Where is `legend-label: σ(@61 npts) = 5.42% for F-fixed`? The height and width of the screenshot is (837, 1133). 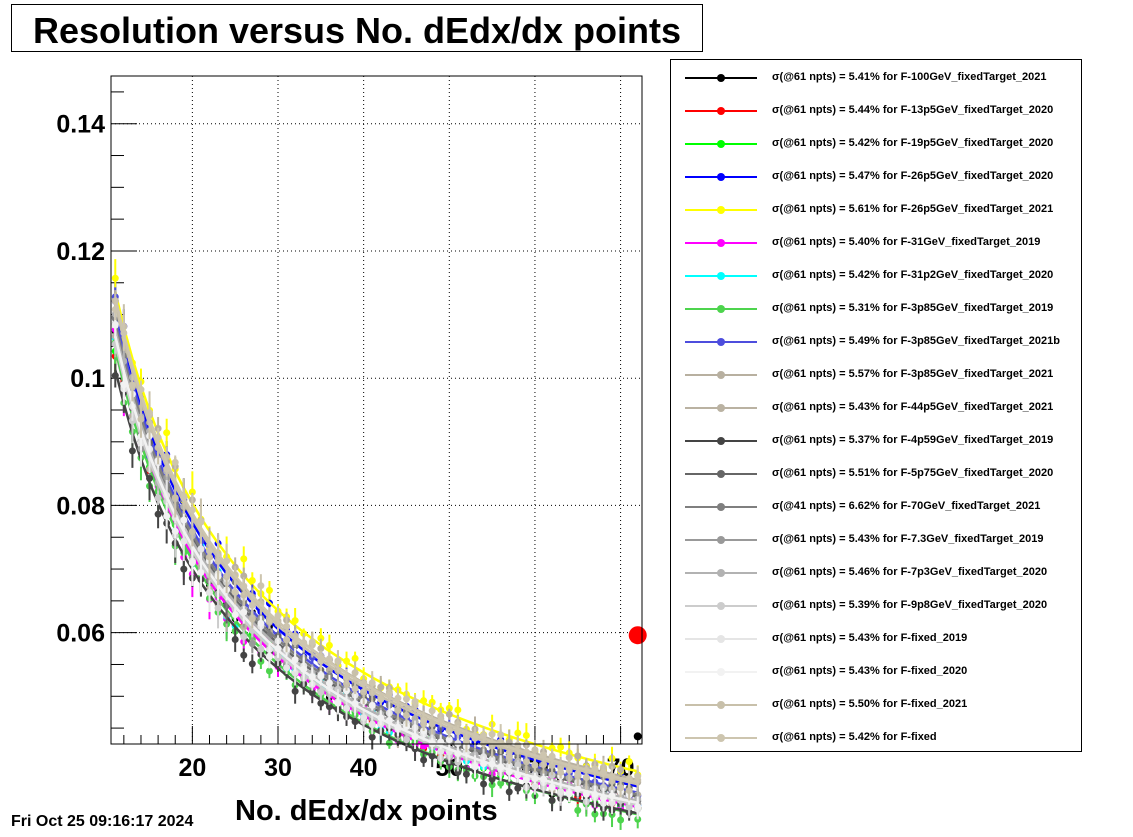
legend-label: σ(@61 npts) = 5.42% for F-fixed is located at coordinates (854, 737).